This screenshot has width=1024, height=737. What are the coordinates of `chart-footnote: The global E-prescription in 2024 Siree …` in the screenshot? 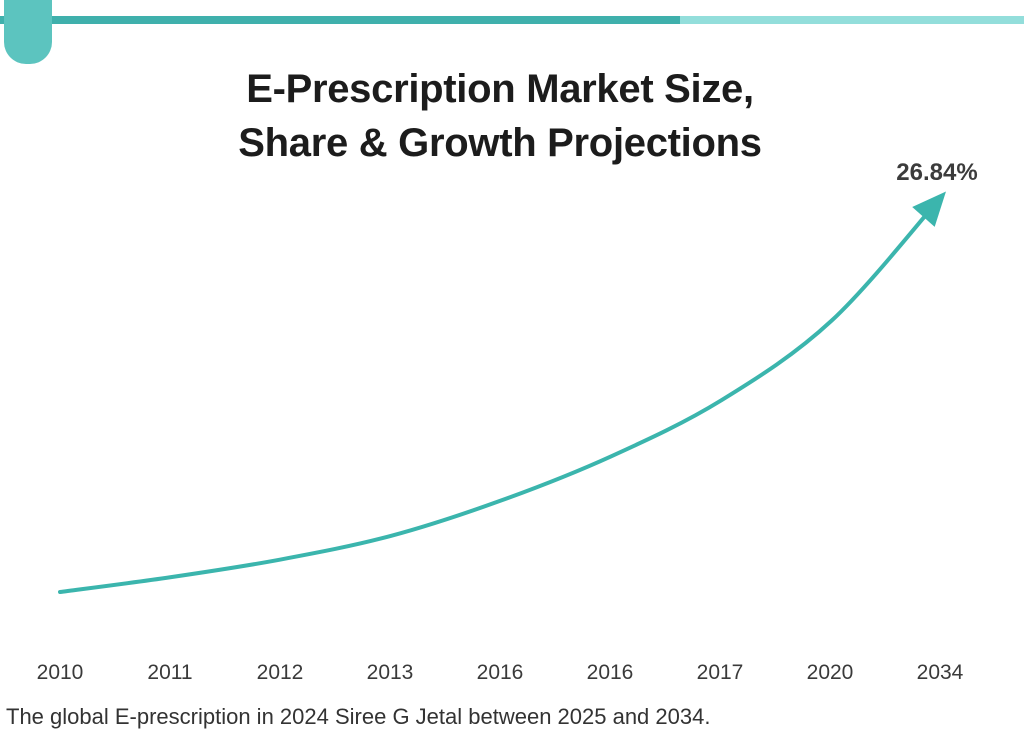 It's located at (358, 716).